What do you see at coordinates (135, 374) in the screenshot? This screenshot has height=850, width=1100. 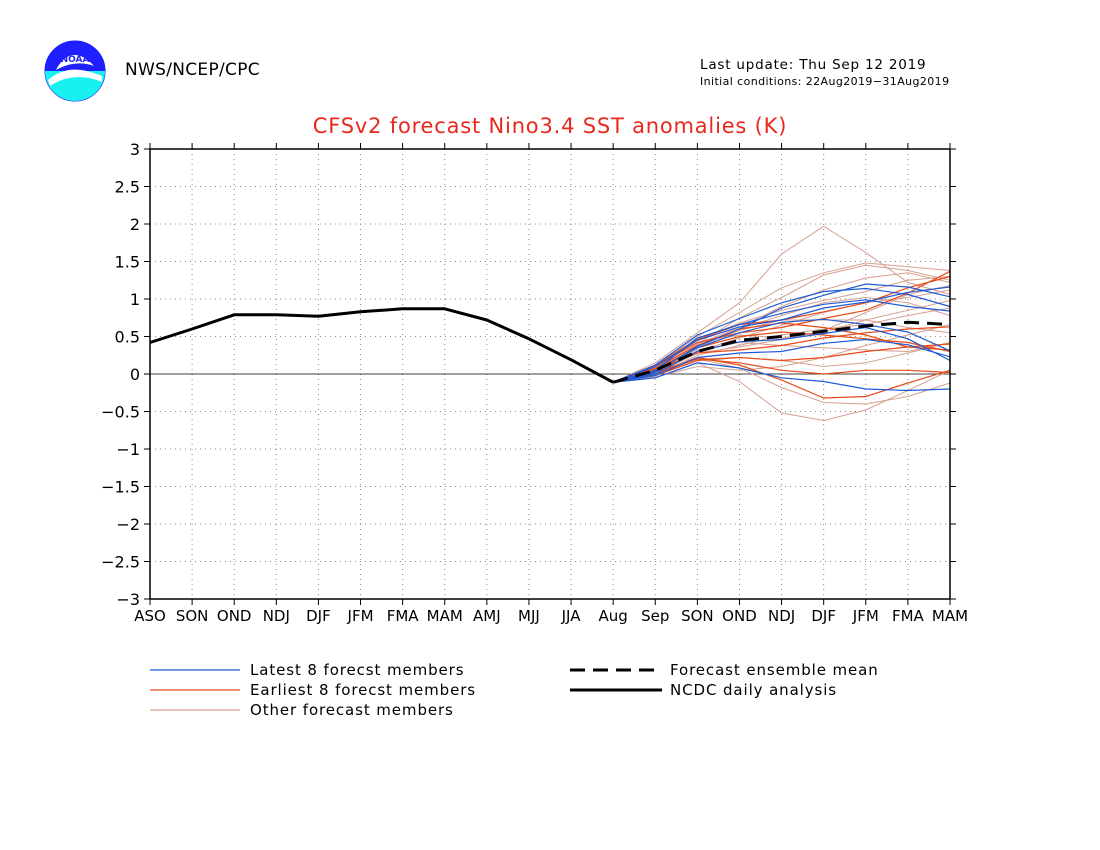 I see `y-tick-label: 0` at bounding box center [135, 374].